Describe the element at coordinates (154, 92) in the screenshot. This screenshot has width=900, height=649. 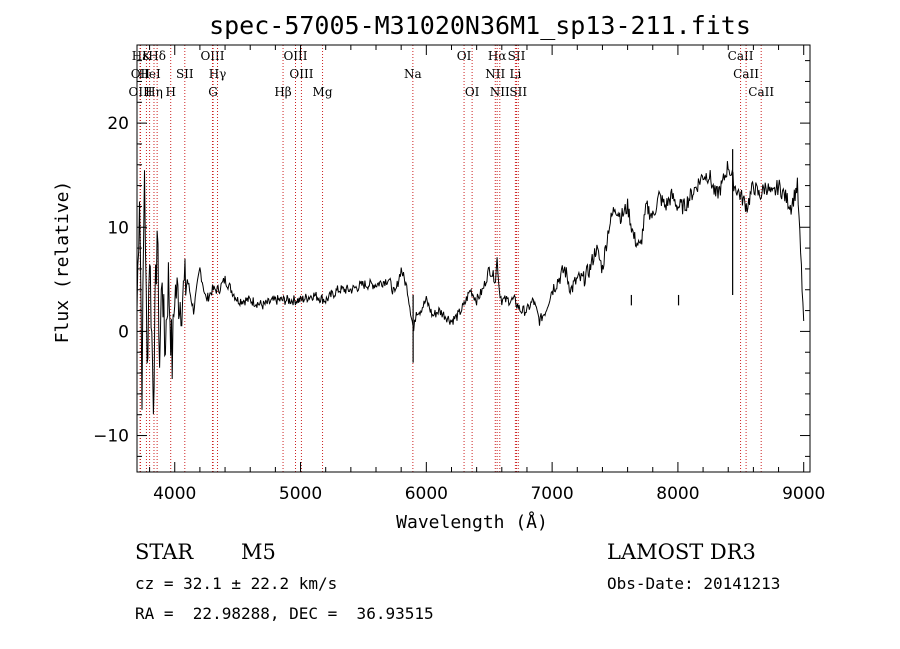
I see `line-marker-label: Hη` at that location.